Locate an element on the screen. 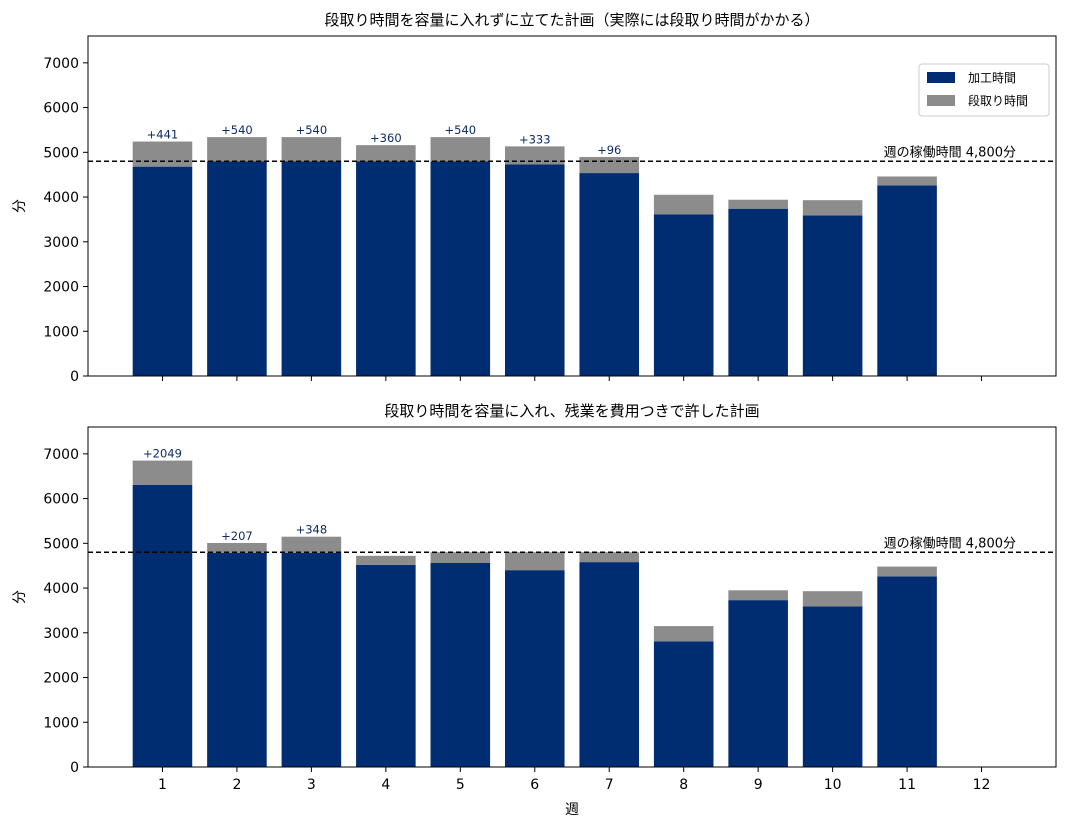 Image resolution: width=1068 pixels, height=829 pixels. legend-swatch-setup is located at coordinates (941, 100).